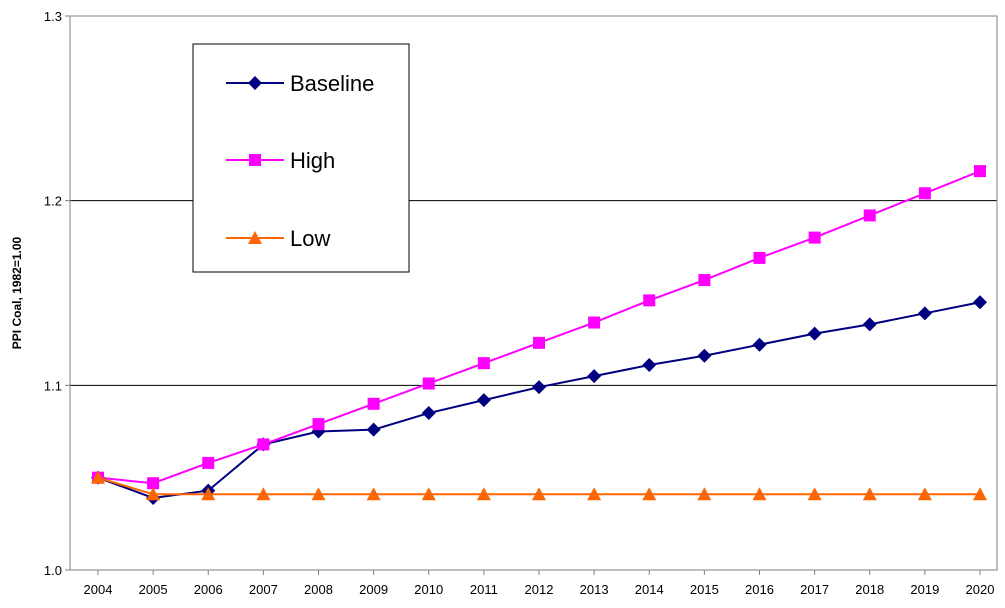  I want to click on x-tick-label: 2016, so click(759, 589).